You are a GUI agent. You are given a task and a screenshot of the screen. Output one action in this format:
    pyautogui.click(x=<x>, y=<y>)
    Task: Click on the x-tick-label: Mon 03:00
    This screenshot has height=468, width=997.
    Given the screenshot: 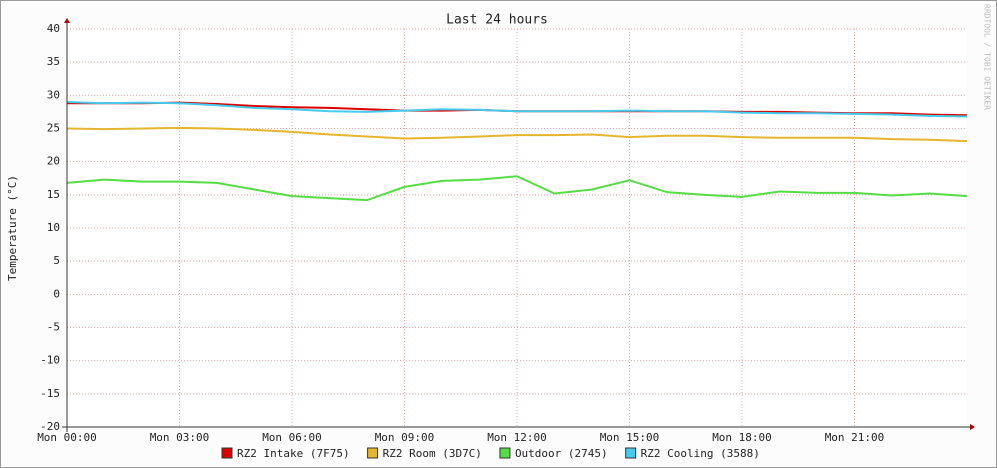 What is the action you would take?
    pyautogui.click(x=180, y=437)
    